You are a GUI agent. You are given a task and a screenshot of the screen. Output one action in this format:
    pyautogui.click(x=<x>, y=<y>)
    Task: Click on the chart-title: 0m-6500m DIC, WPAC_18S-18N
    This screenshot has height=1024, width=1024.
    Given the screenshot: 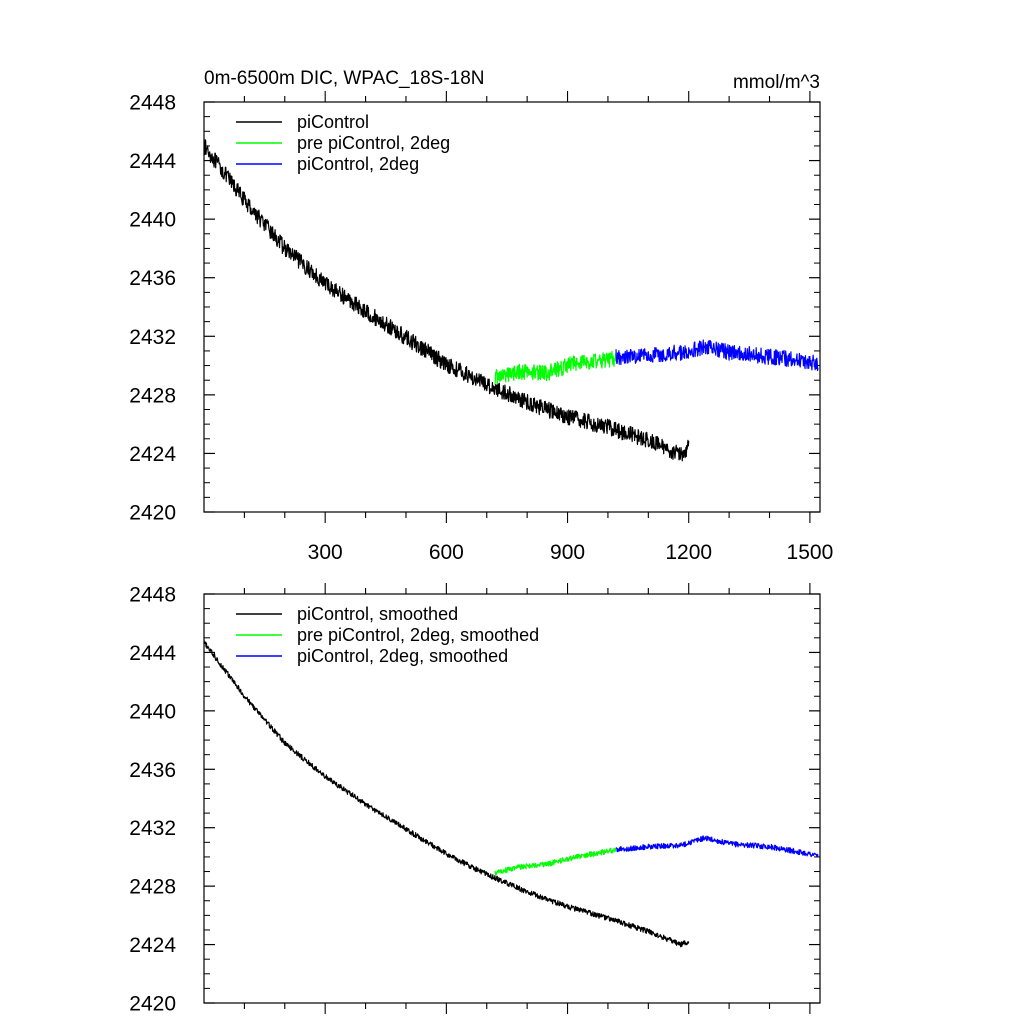 What is the action you would take?
    pyautogui.click(x=344, y=78)
    